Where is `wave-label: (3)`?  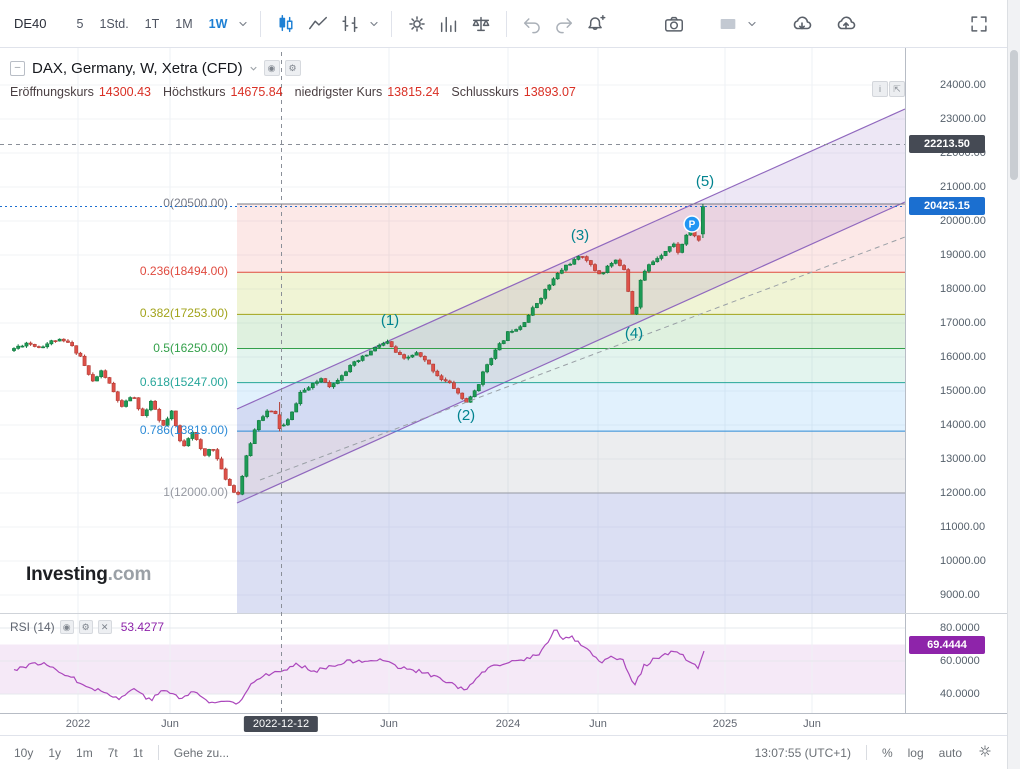 wave-label: (3) is located at coordinates (580, 235).